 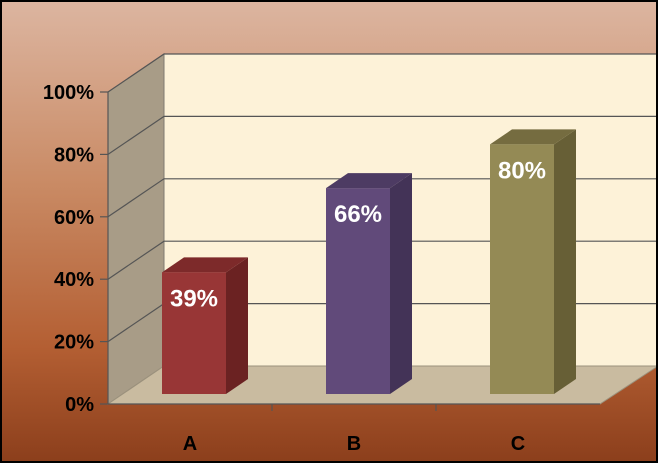 What do you see at coordinates (190, 444) in the screenshot?
I see `x-tick-label: A` at bounding box center [190, 444].